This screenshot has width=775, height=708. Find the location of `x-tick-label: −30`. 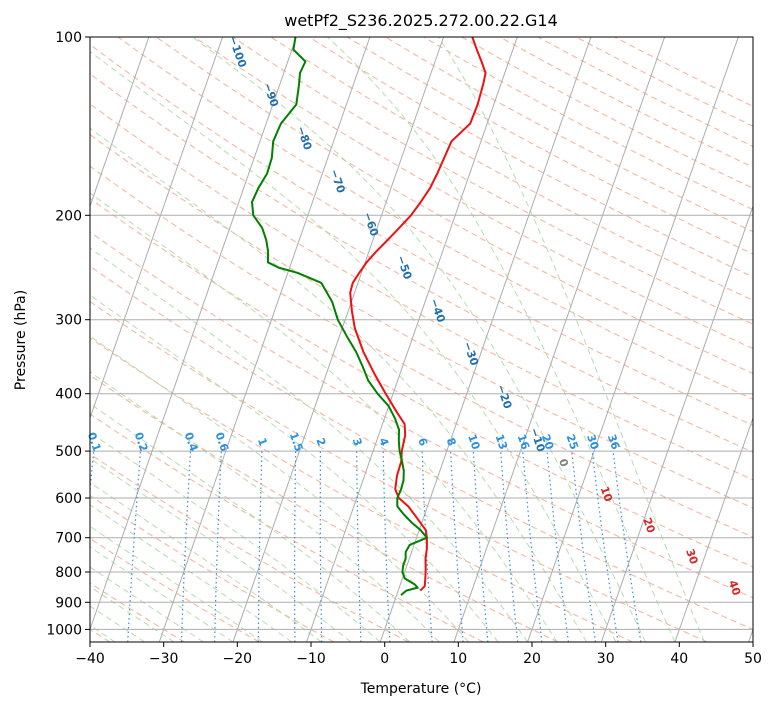

x-tick-label: −30 is located at coordinates (164, 659).